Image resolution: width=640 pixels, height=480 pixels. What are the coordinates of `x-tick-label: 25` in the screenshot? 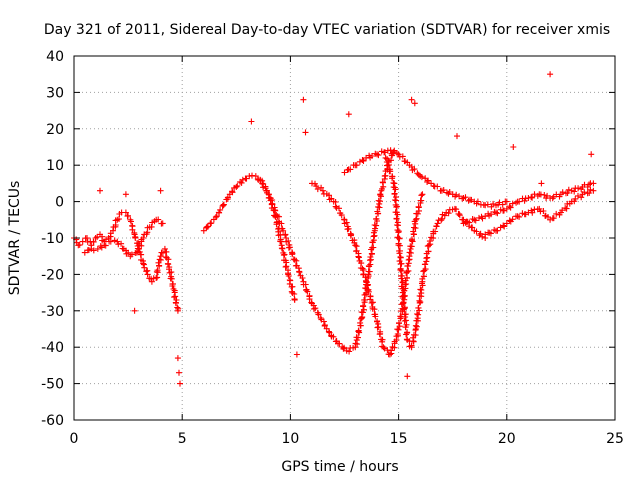 It's located at (615, 439).